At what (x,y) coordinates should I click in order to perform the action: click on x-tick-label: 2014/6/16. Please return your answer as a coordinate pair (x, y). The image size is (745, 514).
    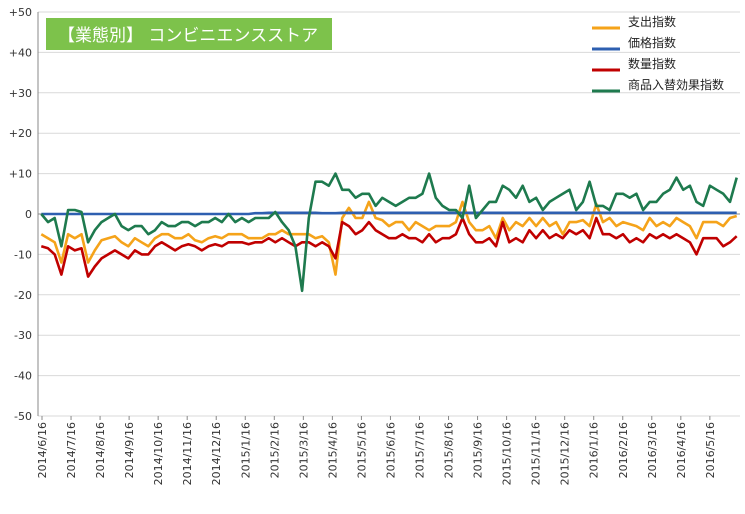
    Looking at the image, I should click on (42, 450).